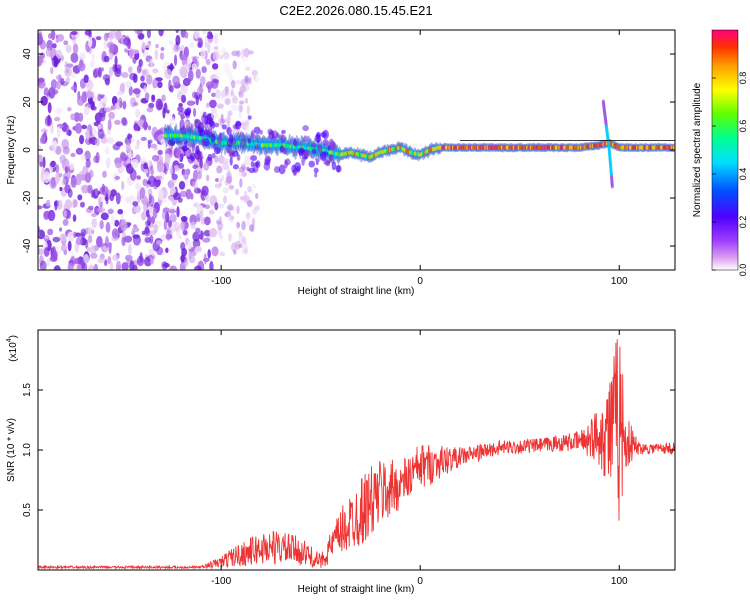  What do you see at coordinates (27, 102) in the screenshot?
I see `y-tick-label: 20` at bounding box center [27, 102].